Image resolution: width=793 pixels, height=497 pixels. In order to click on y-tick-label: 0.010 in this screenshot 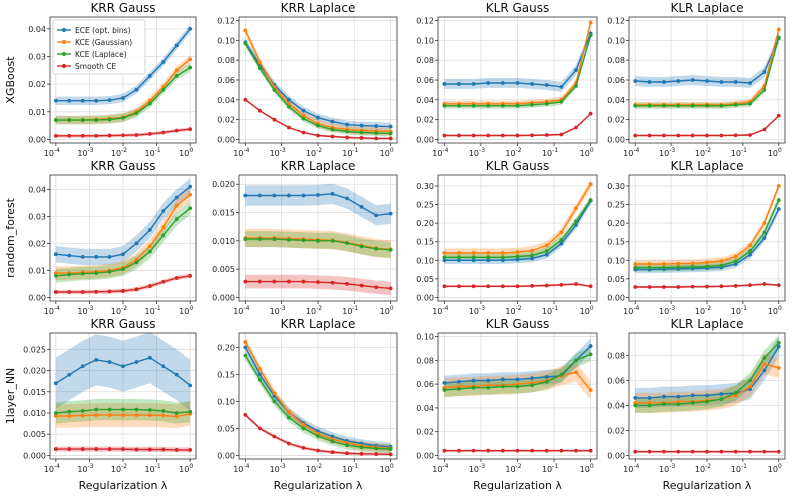, I will do `click(34, 413)`.